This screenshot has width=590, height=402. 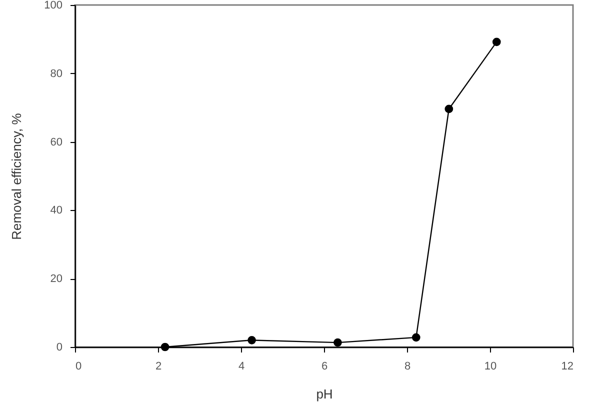 I want to click on y-tick-label: 40, so click(x=56, y=210).